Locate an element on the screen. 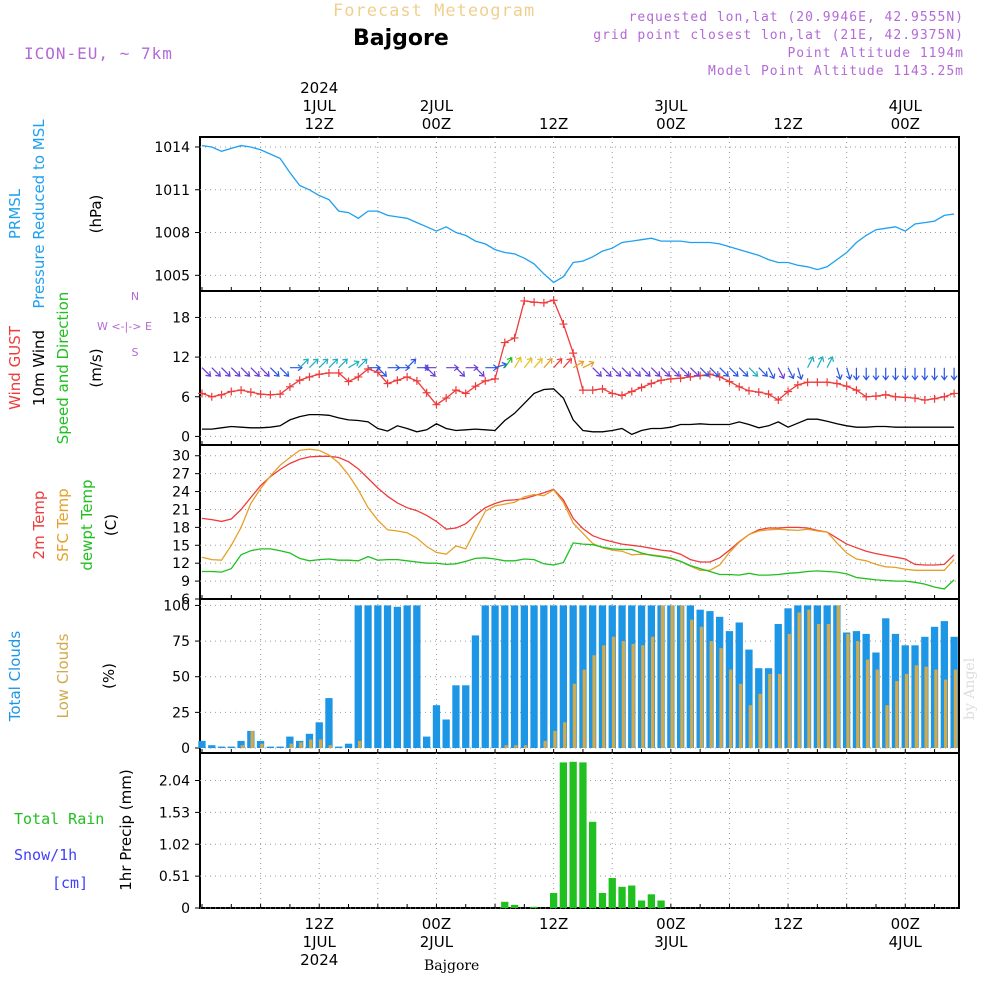  chart-subtitle: Forecast Meteogram is located at coordinates (434, 11).